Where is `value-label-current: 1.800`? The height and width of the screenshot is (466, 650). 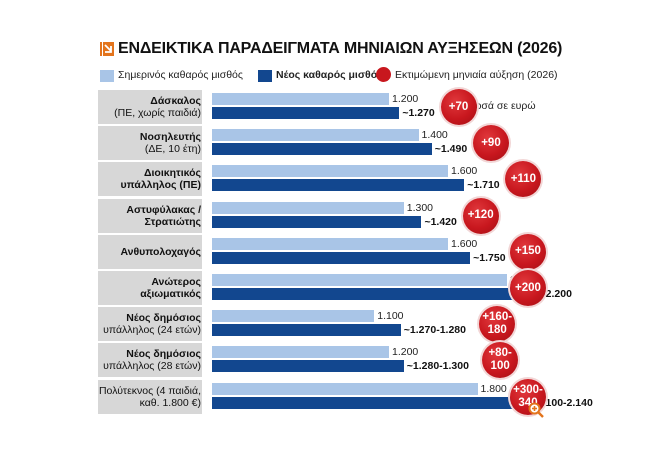 value-label-current: 1.800 is located at coordinates (493, 388).